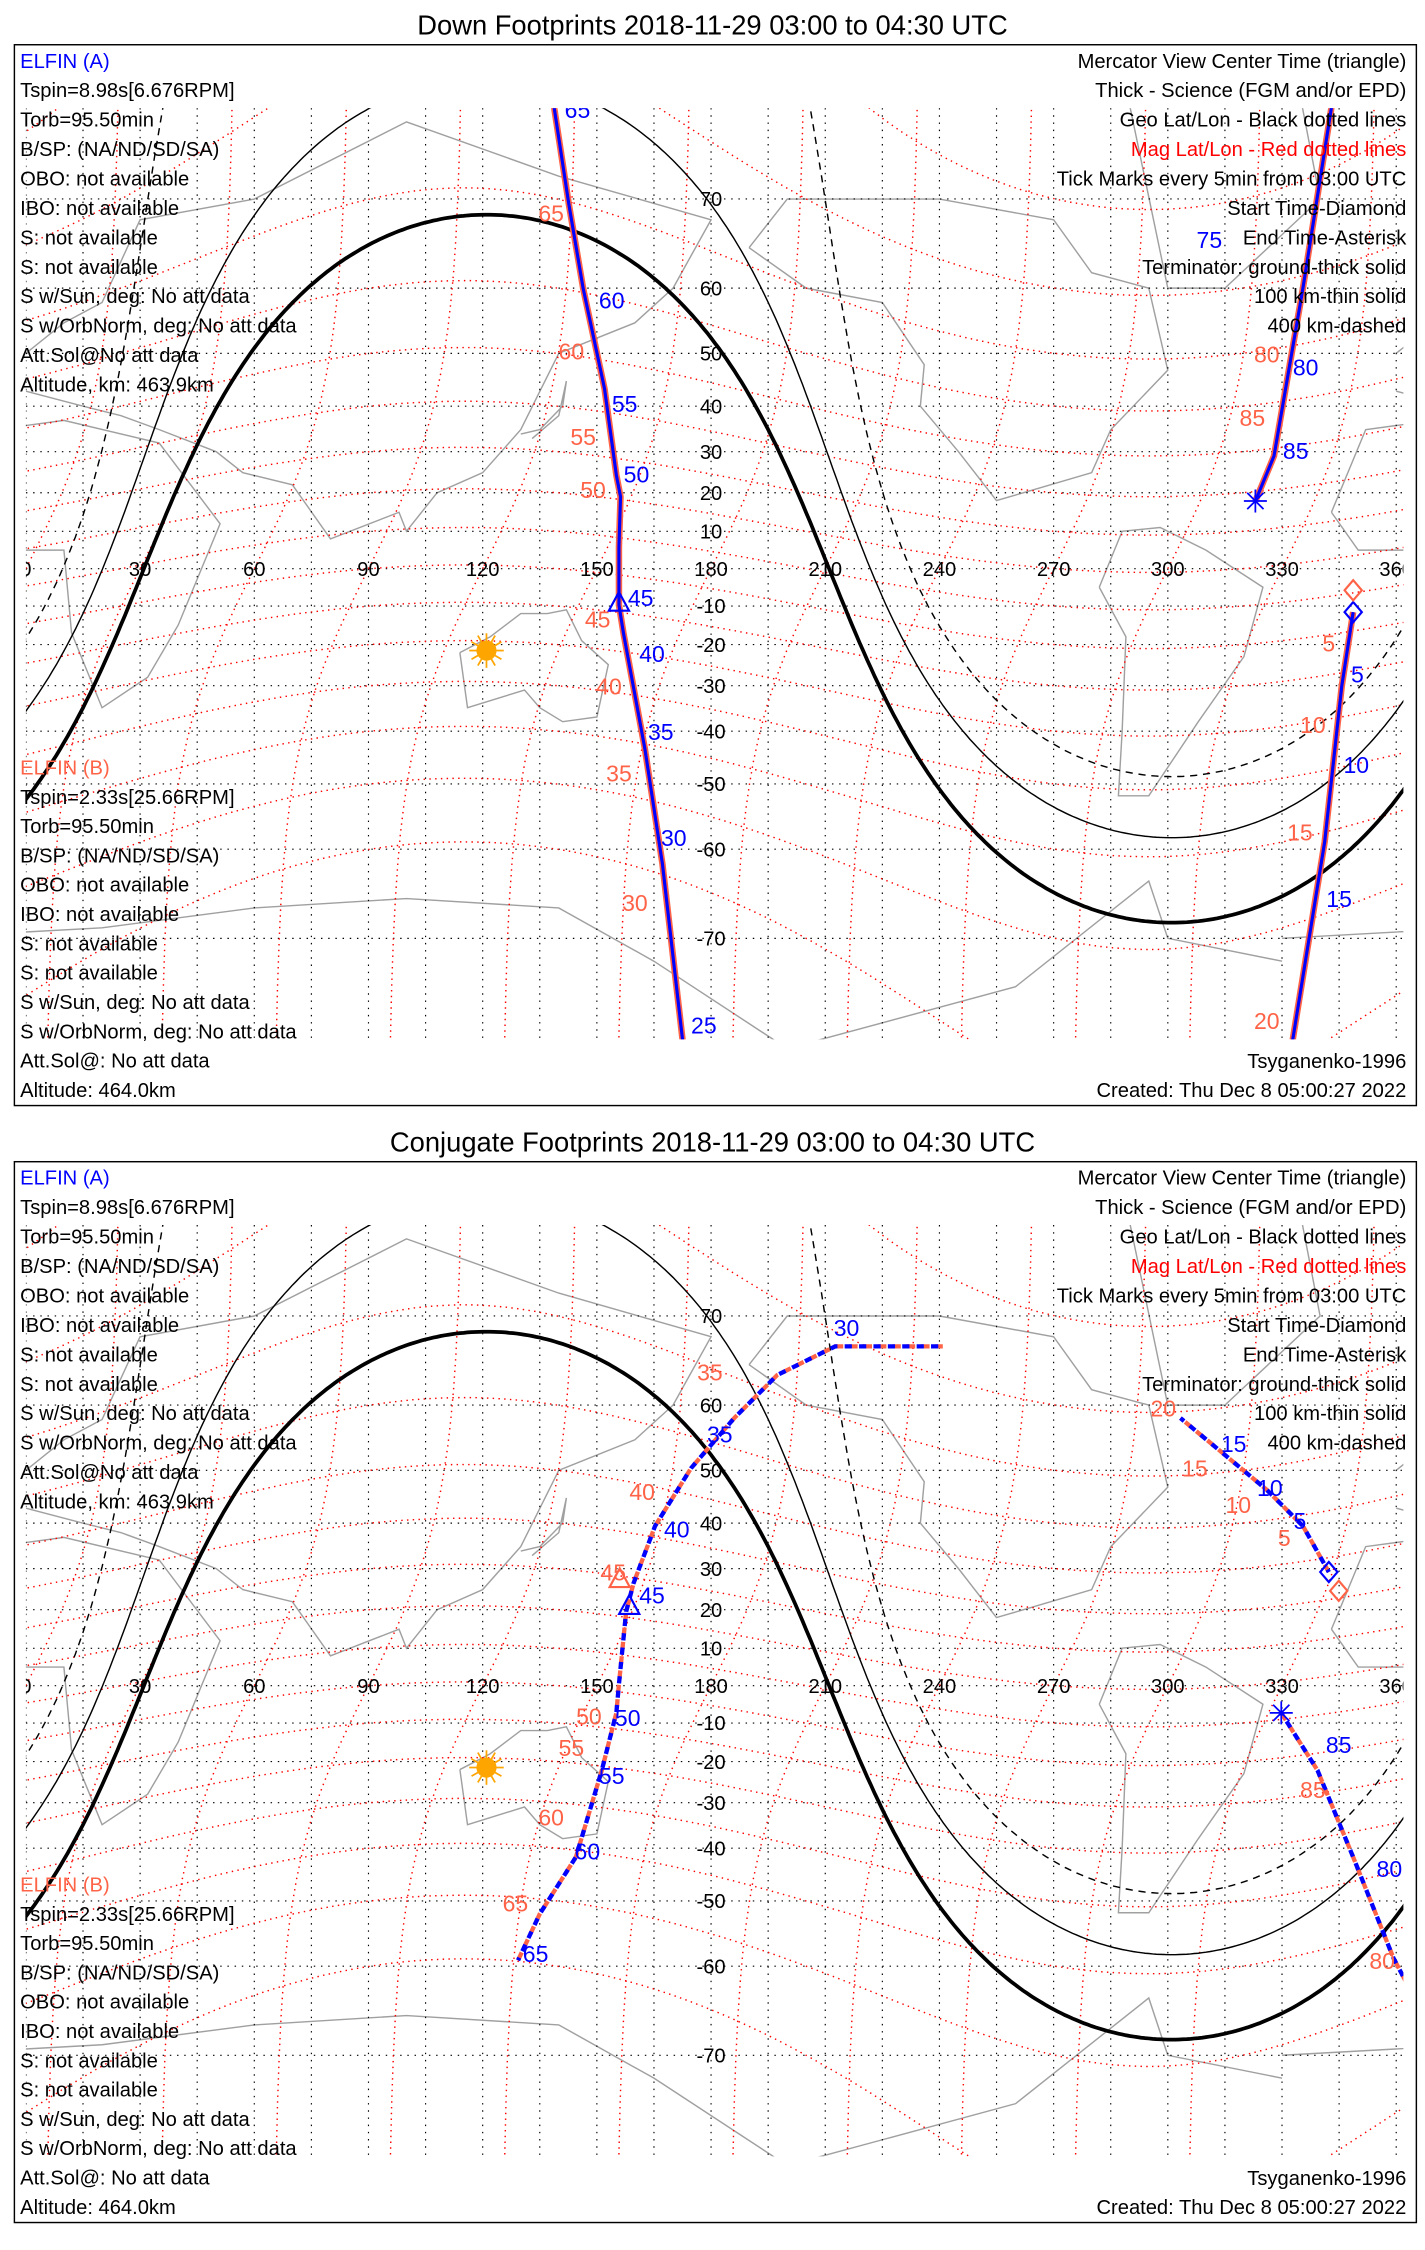  Describe the element at coordinates (486, 1767) in the screenshot. I see `sun-icon` at that location.